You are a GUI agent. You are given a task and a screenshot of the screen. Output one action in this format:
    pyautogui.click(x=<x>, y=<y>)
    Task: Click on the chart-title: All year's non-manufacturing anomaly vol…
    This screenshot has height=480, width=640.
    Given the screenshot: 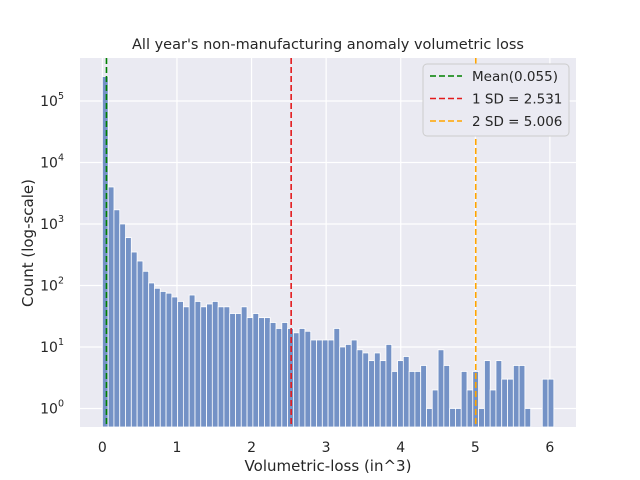 What is the action you would take?
    pyautogui.click(x=328, y=45)
    